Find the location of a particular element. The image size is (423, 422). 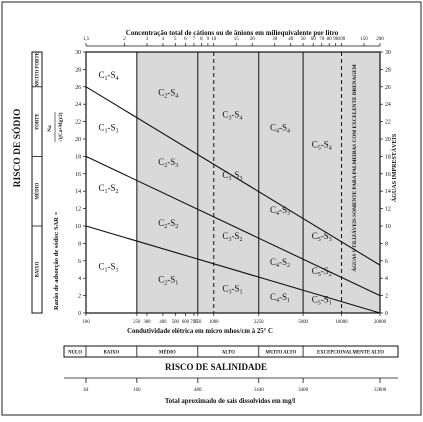

x-axis-tick-label: 1000 is located at coordinates (214, 322).